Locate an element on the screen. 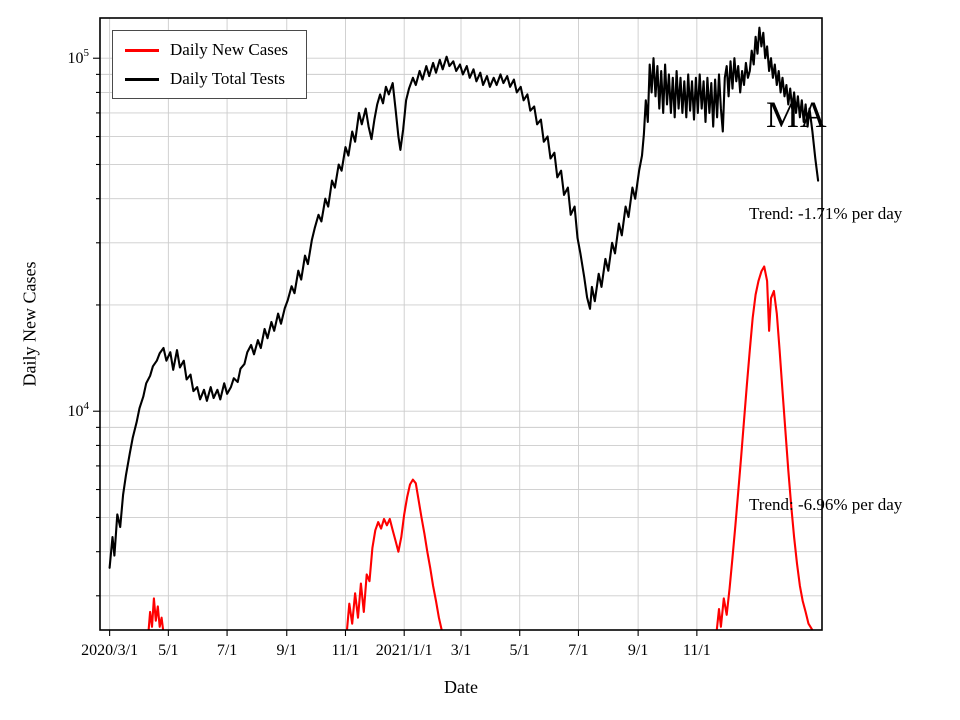 Image resolution: width=960 pixels, height=720 pixels. legend-line-swatch-red is located at coordinates (142, 50).